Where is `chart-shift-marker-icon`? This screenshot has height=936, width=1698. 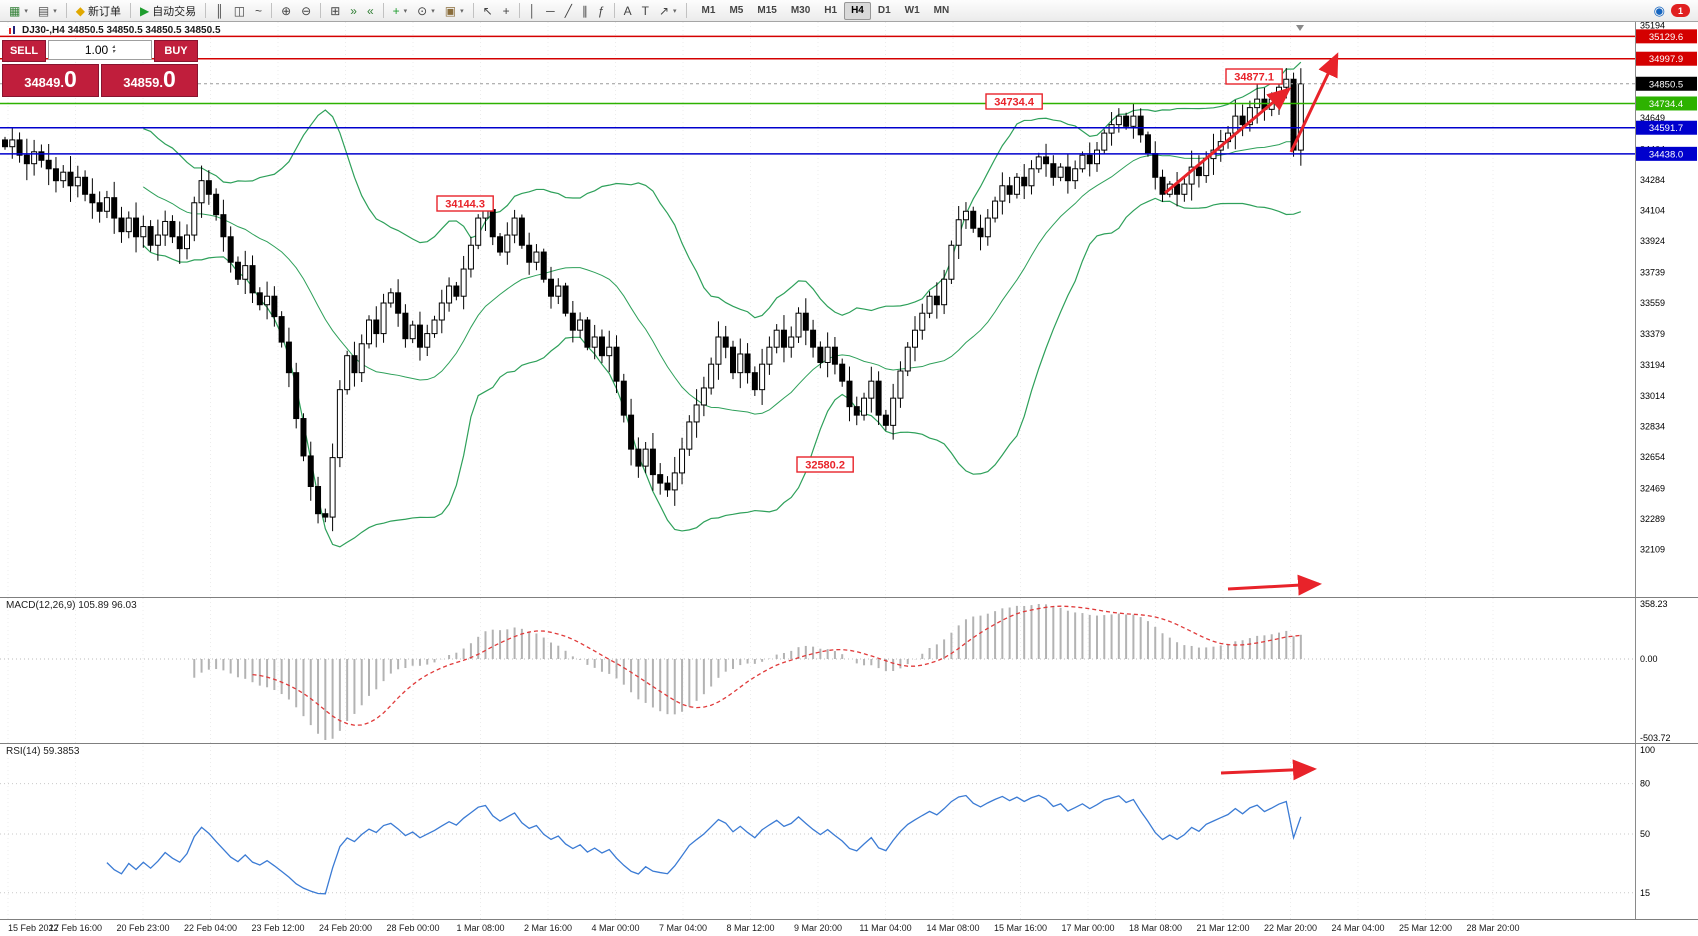 chart-shift-marker-icon is located at coordinates (1300, 28).